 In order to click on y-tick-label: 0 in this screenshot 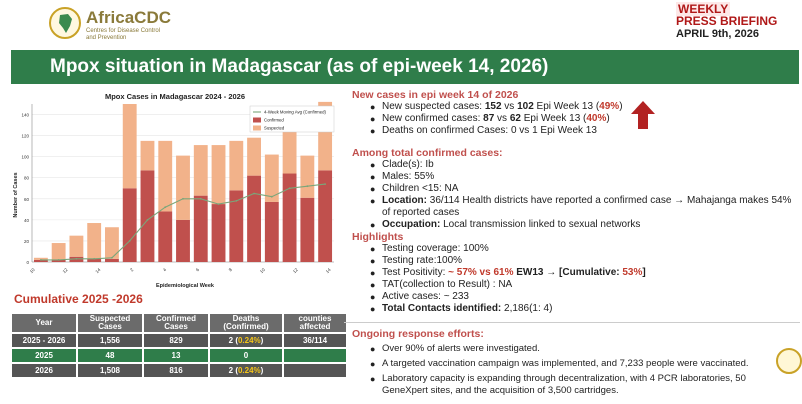, I will do `click(27, 262)`.